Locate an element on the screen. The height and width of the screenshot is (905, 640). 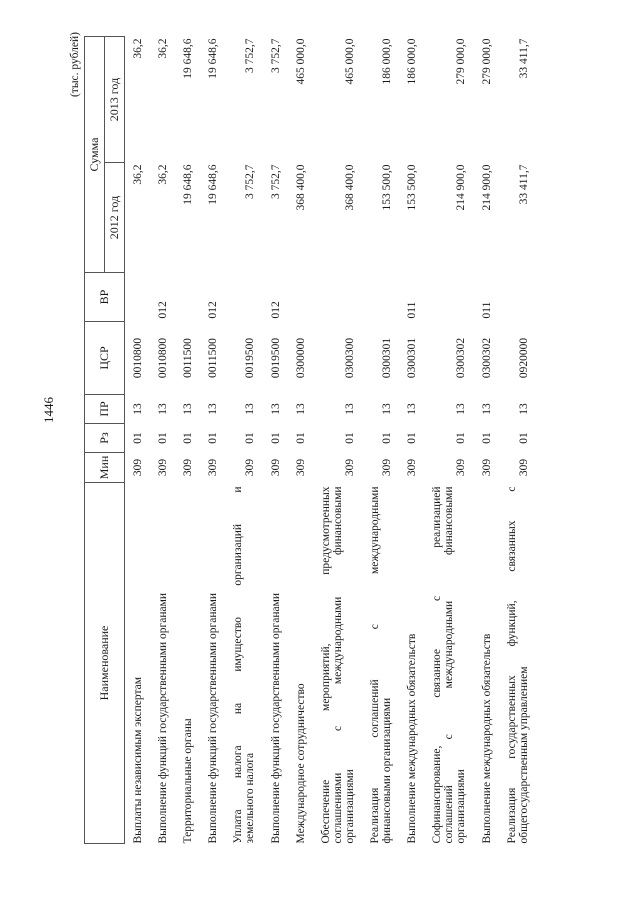
cell-csr: 0920000 is located at coordinates (523, 358).